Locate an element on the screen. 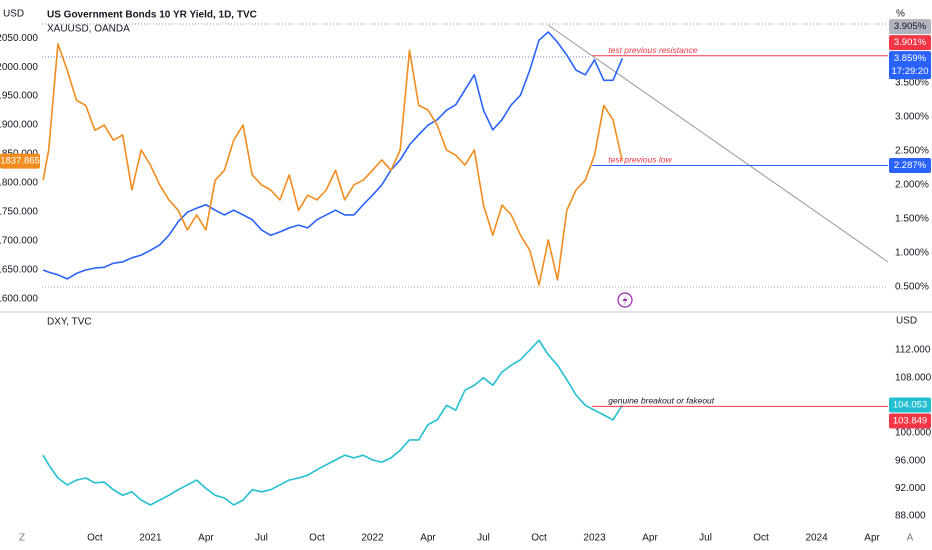 The image size is (932, 550). y-tick-label: 96.000 is located at coordinates (910, 460).